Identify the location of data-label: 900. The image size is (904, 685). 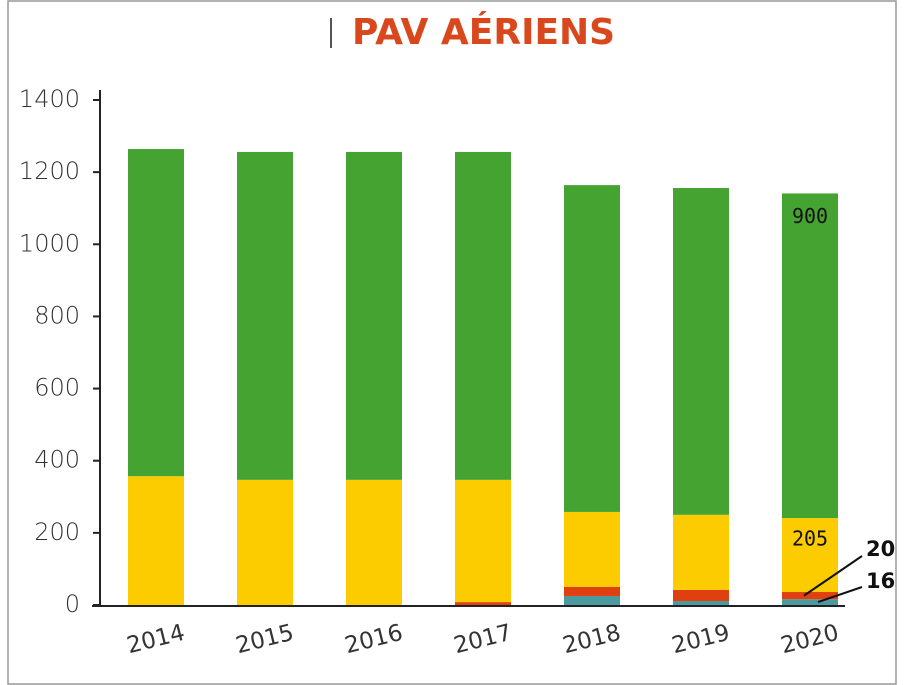
(810, 216).